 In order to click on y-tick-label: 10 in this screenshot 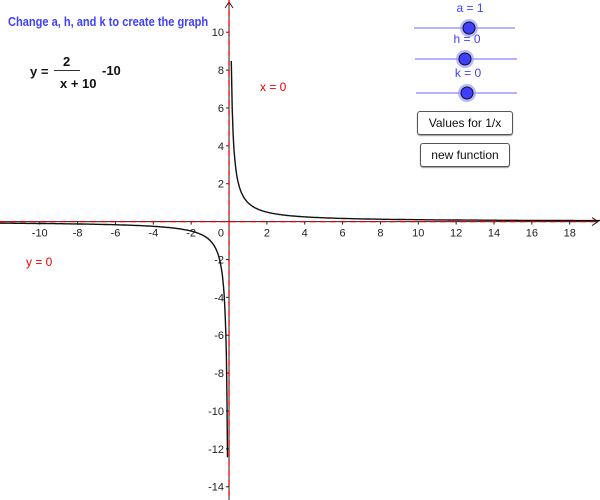, I will do `click(218, 33)`.